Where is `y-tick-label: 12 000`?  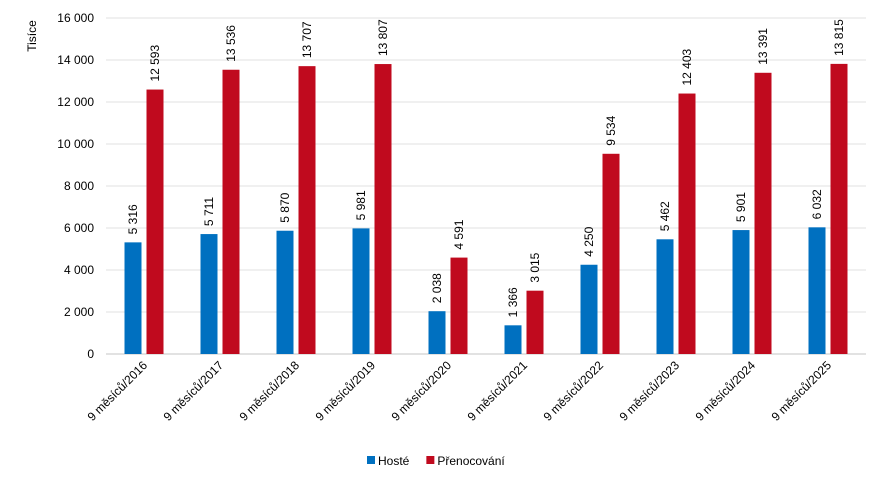 y-tick-label: 12 000 is located at coordinates (75, 102).